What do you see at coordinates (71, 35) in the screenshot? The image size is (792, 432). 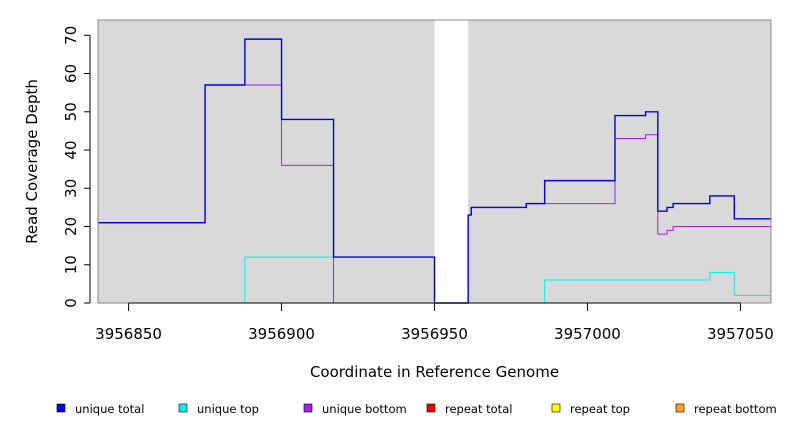 I see `y-tick-label: 70` at bounding box center [71, 35].